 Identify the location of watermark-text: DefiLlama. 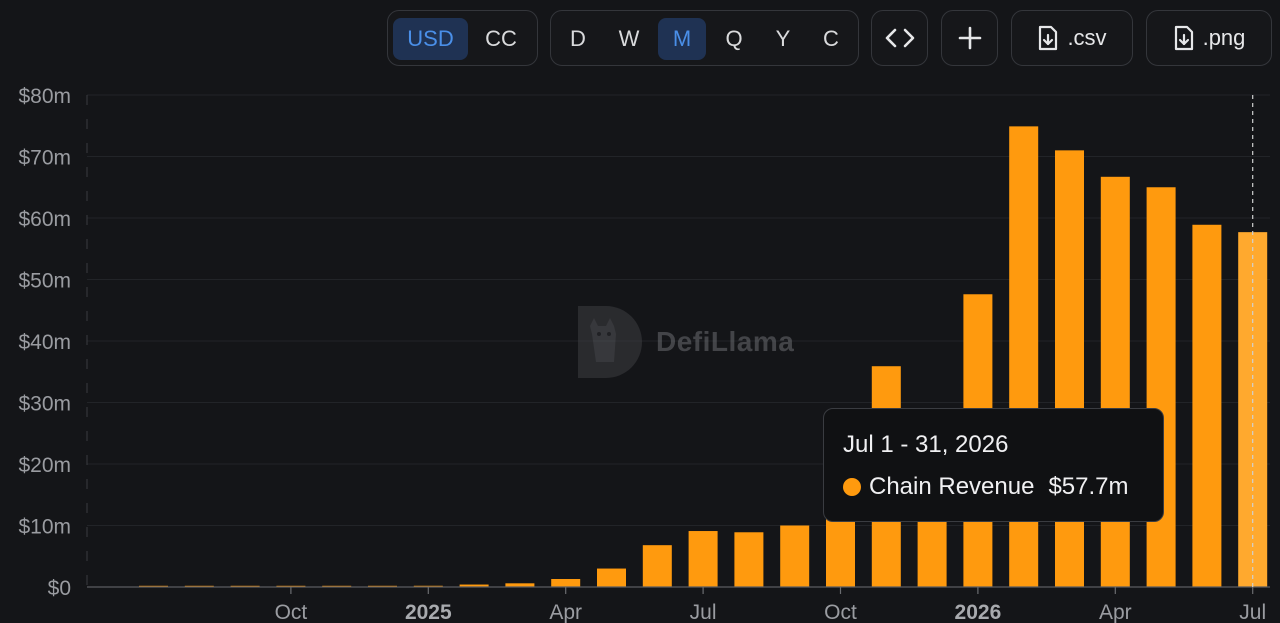
(725, 341).